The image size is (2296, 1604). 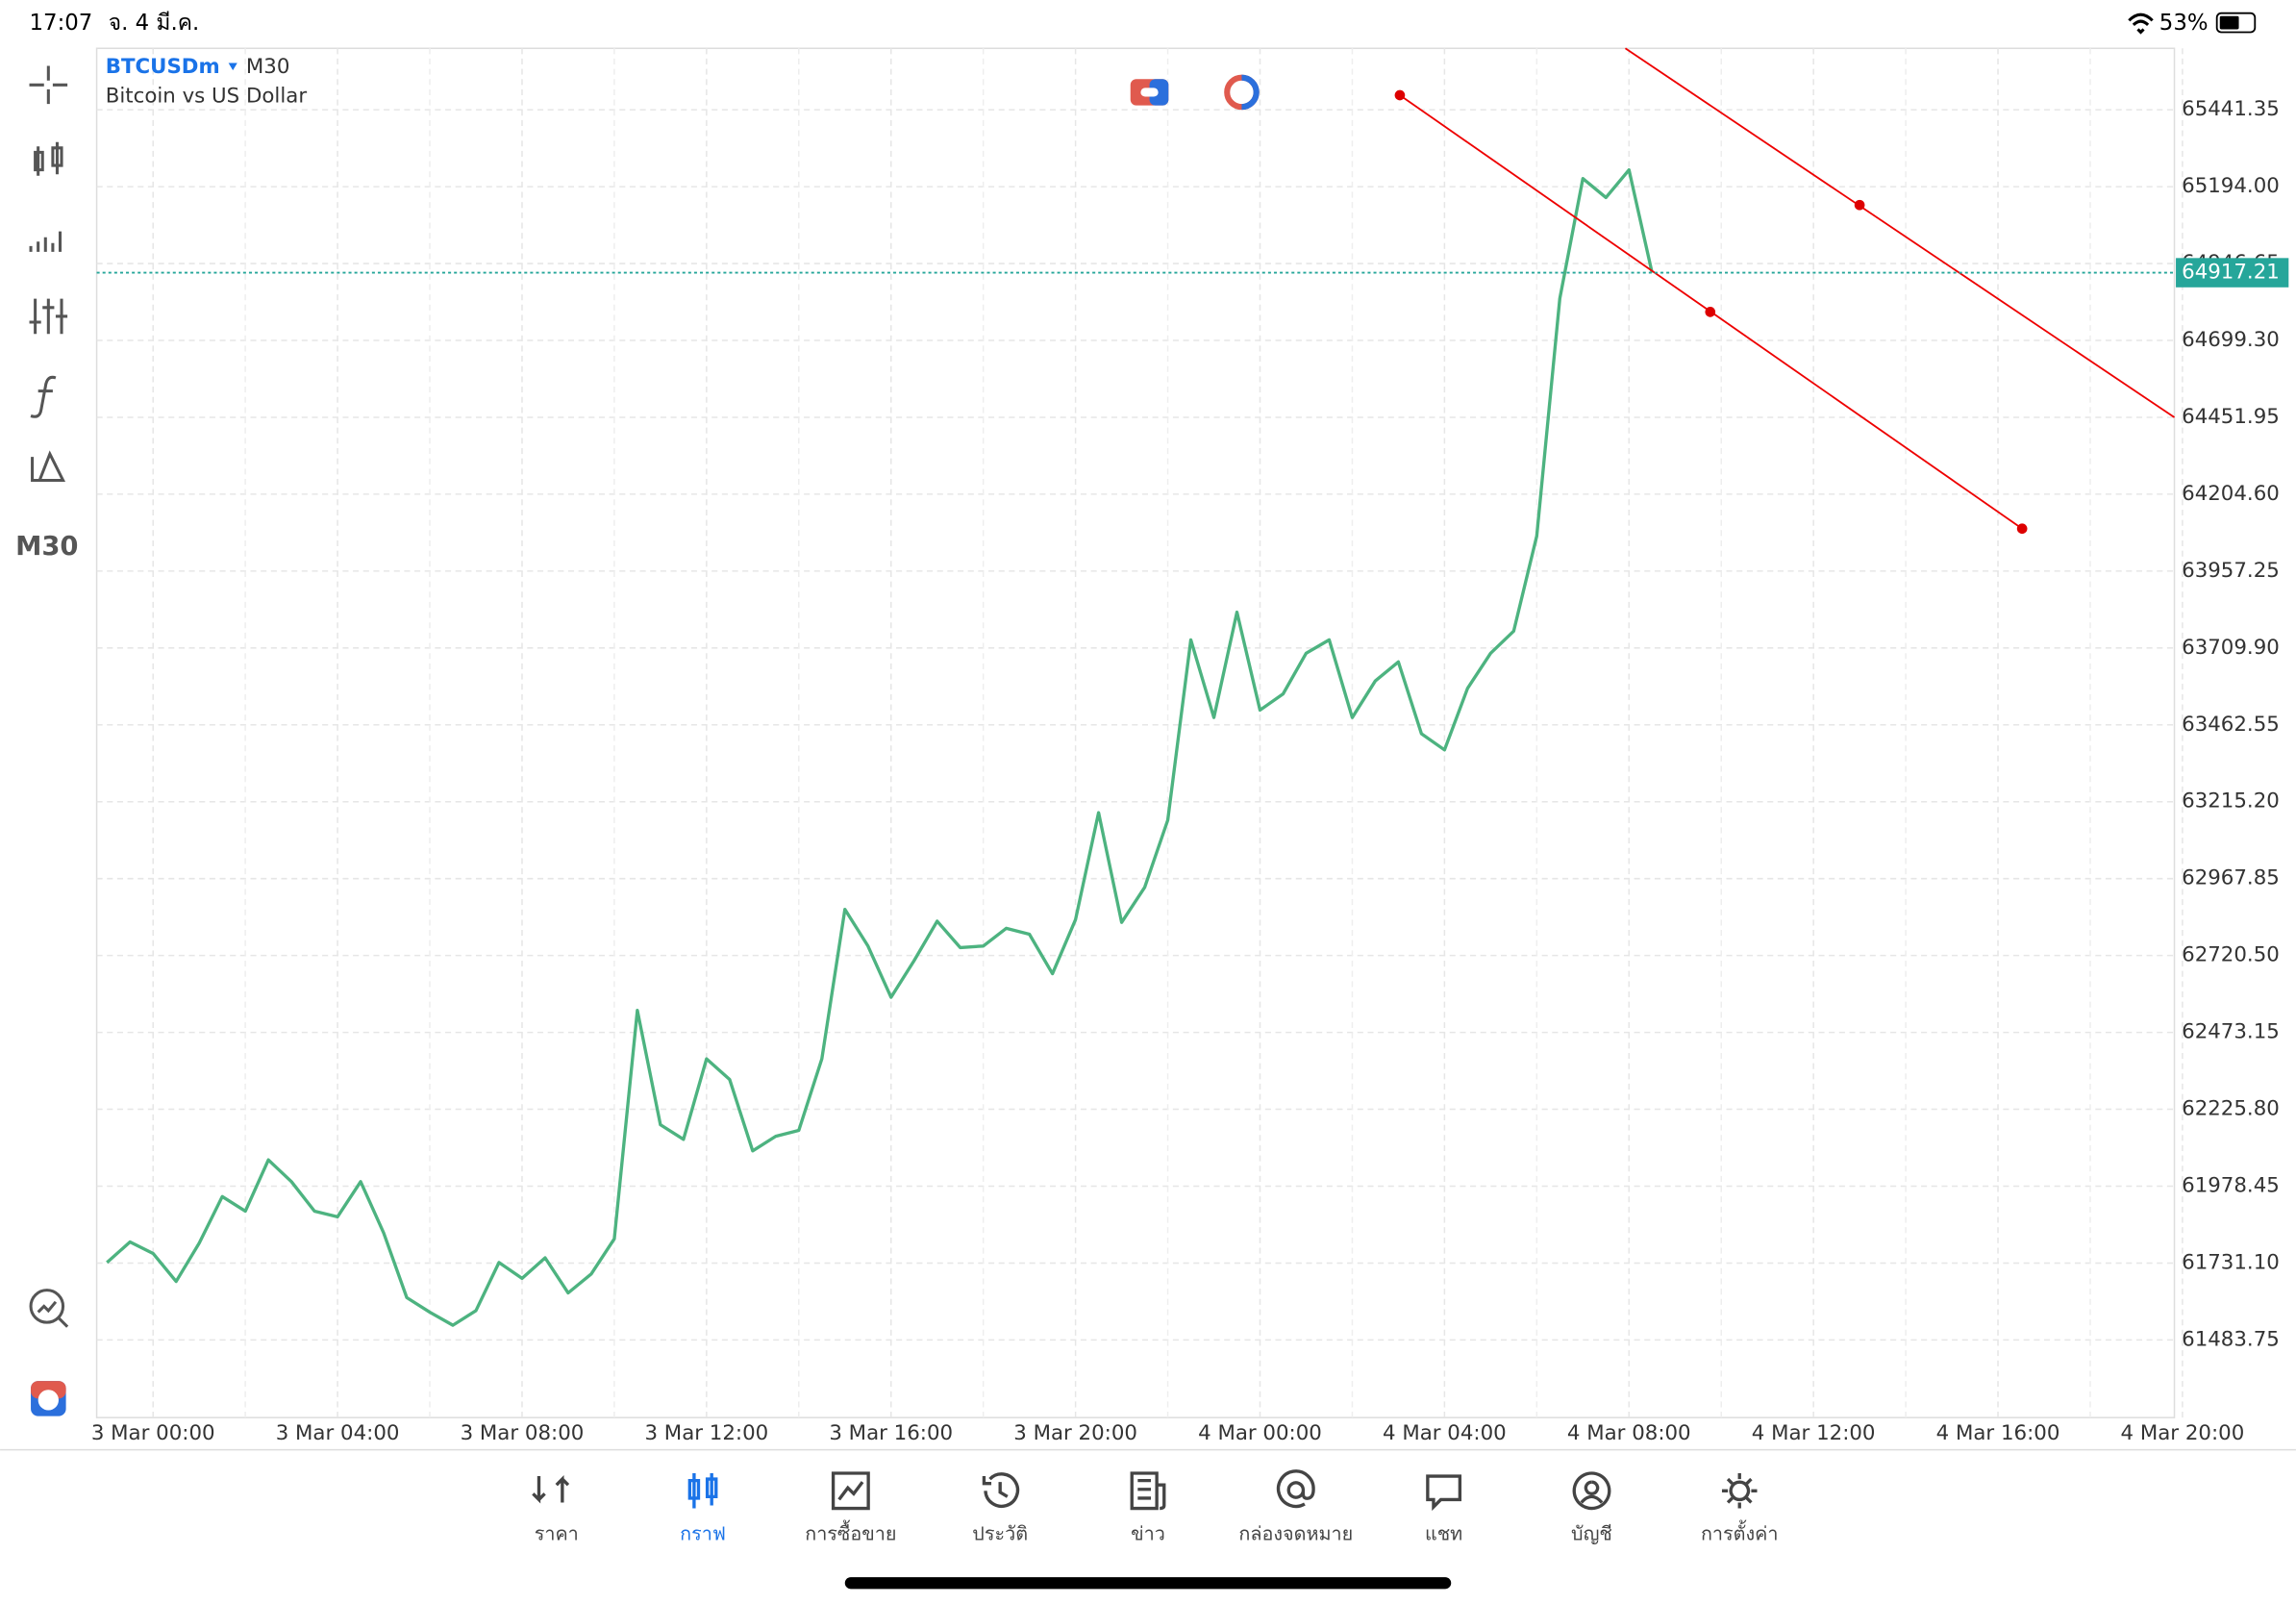 What do you see at coordinates (1148, 1533) in the screenshot?
I see `nav-label: ข่าว` at bounding box center [1148, 1533].